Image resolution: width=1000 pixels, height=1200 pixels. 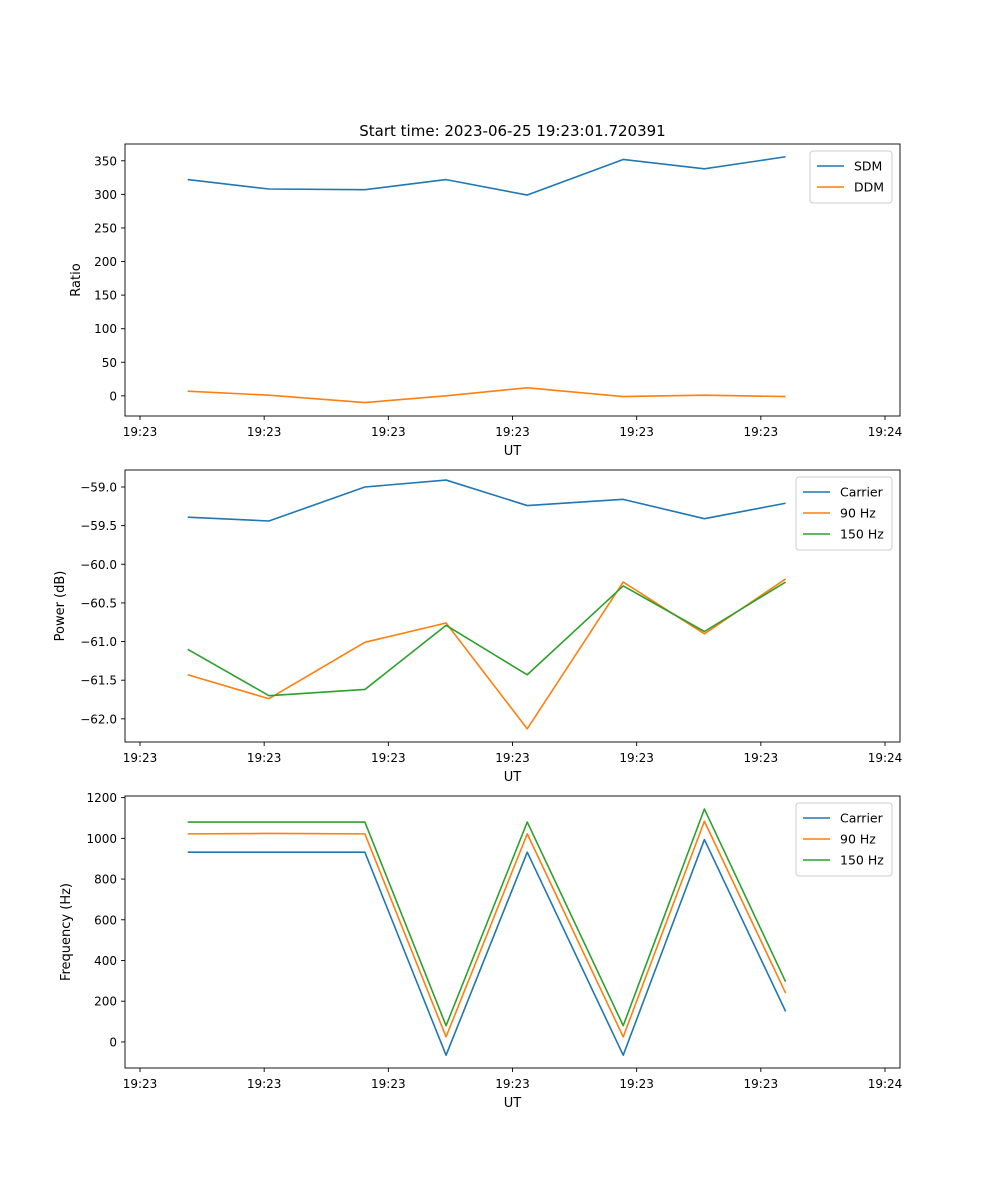 I want to click on legend-label: DDM, so click(x=869, y=187).